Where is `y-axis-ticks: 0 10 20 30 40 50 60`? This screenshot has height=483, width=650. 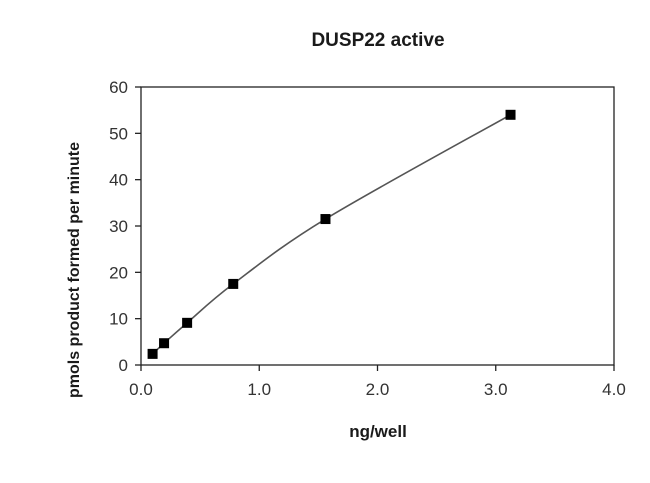 y-axis-ticks: 0 10 20 30 40 50 60 is located at coordinates (125, 226).